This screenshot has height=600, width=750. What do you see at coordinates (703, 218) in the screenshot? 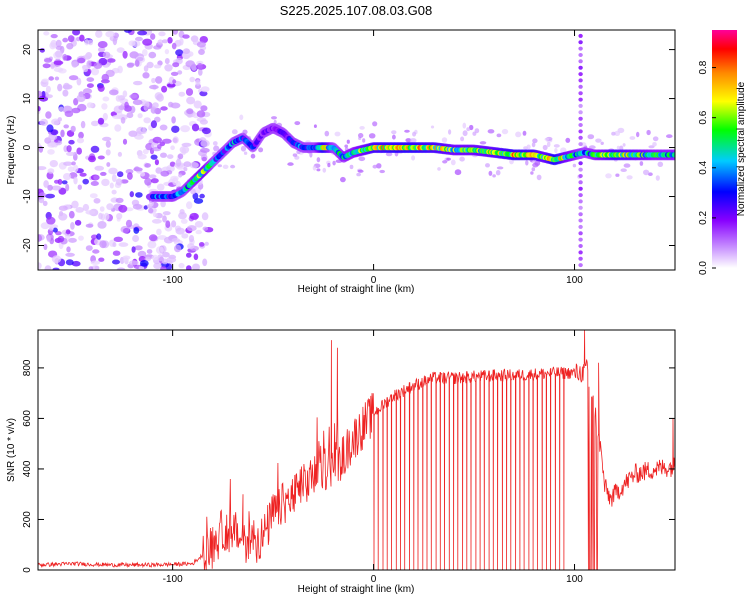
I see `colorbar-tick-label: 0.2` at bounding box center [703, 218].